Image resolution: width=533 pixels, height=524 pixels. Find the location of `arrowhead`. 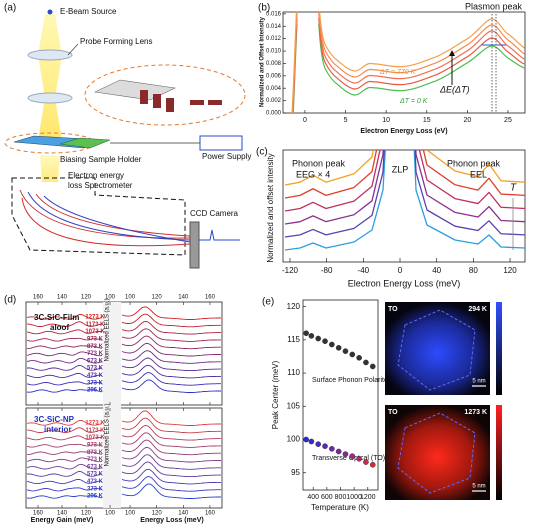

arrowhead is located at coordinates (452, 53).